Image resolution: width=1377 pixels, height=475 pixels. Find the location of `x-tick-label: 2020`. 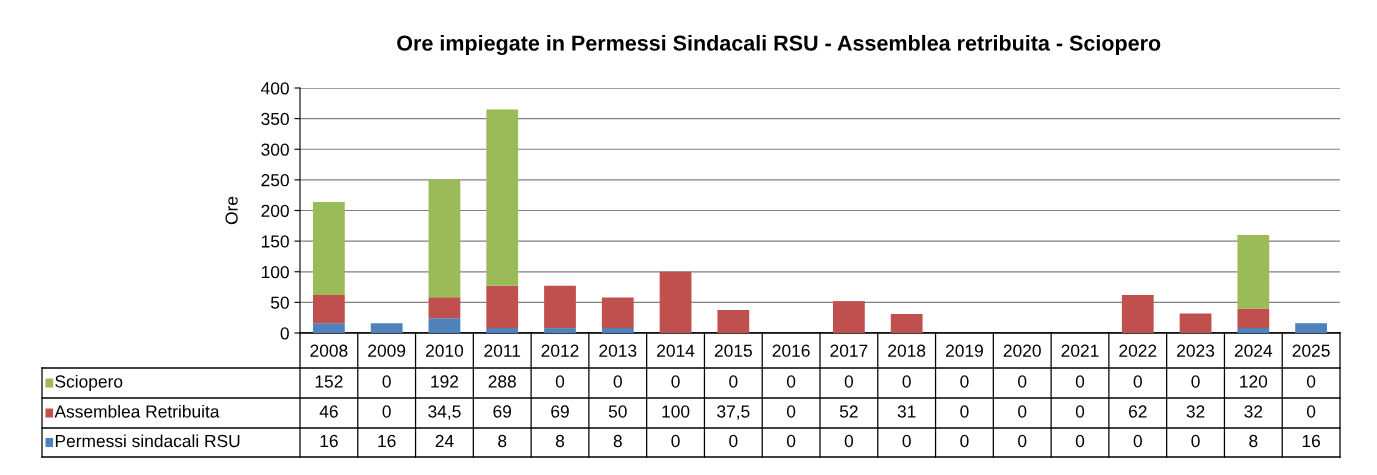

x-tick-label: 2020 is located at coordinates (1022, 350).